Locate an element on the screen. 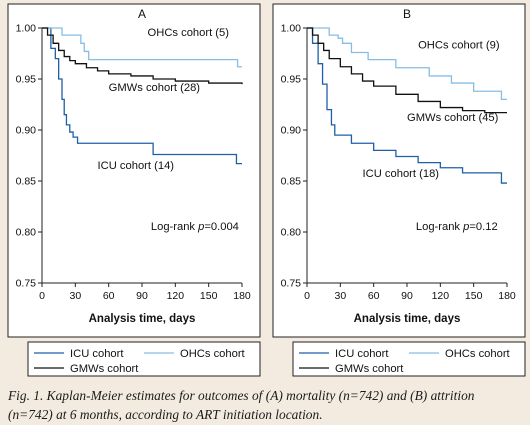 This screenshot has width=530, height=425. annotation-label: GMWs cohort (28) is located at coordinates (155, 88).